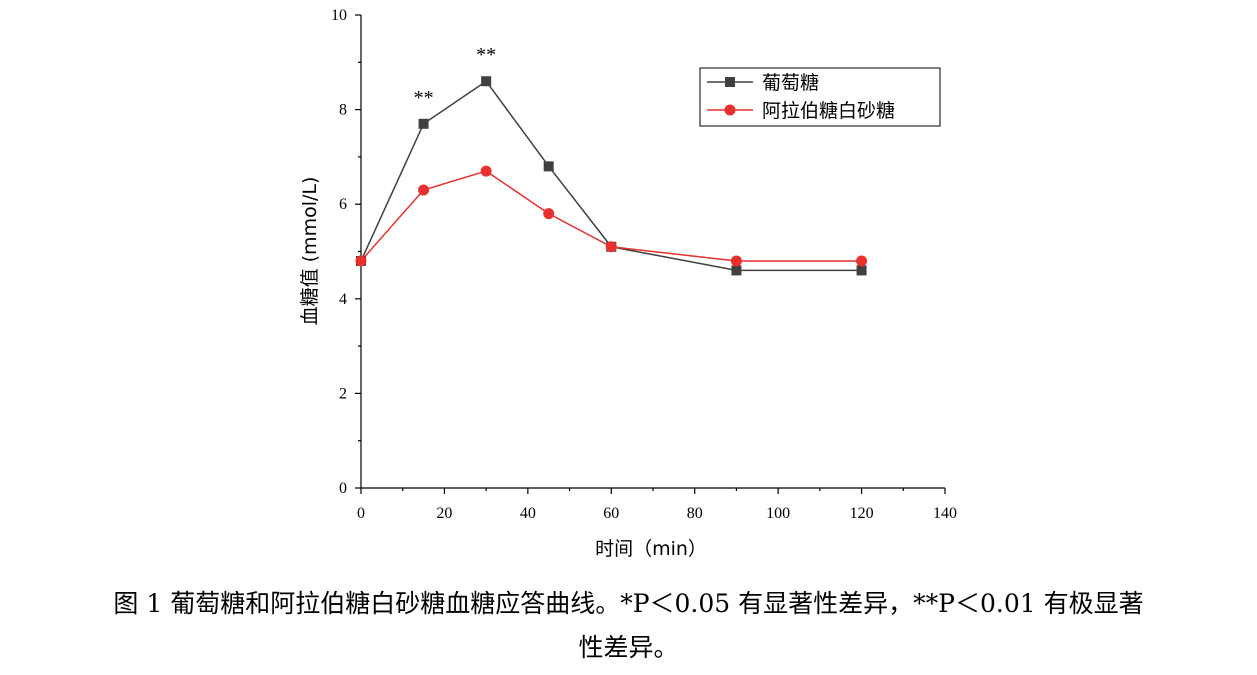 This screenshot has width=1257, height=675. I want to click on significance-annotations: ** **, so click(455, 76).